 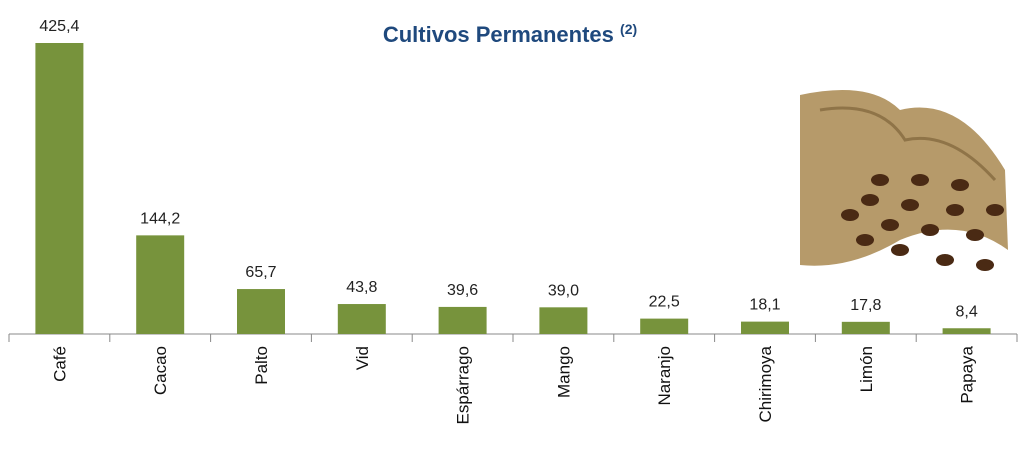 What do you see at coordinates (664, 302) in the screenshot?
I see `value-label: 22,5` at bounding box center [664, 302].